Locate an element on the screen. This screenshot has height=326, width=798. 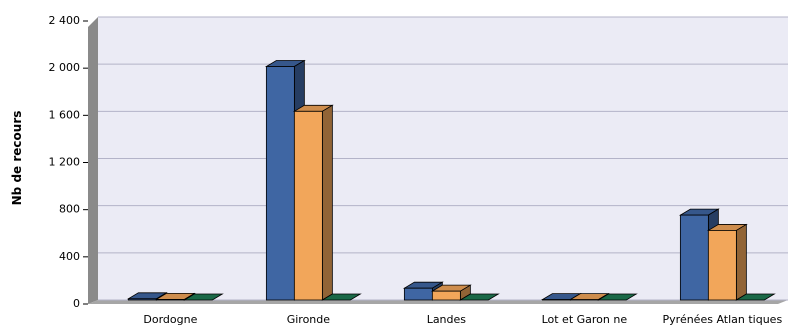
y-tick-label: 1 200 is located at coordinates (65, 162).